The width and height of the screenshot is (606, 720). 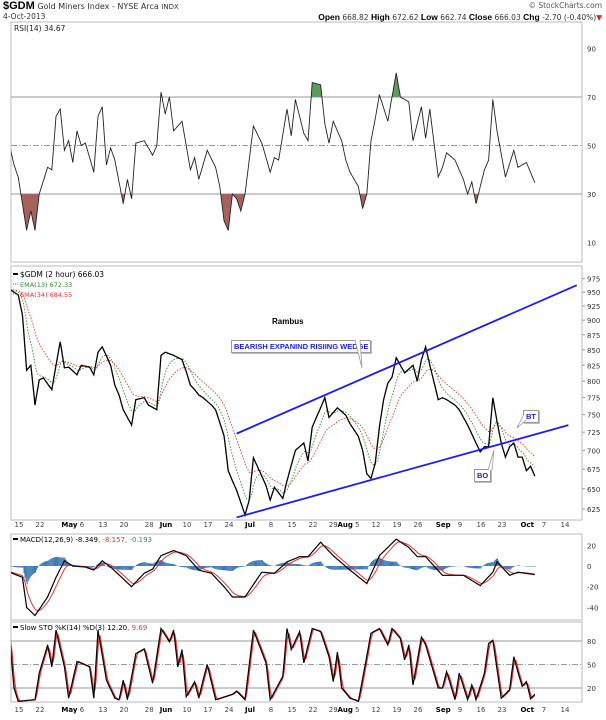 What do you see at coordinates (229, 710) in the screenshot?
I see `x-tick-label: 24` at bounding box center [229, 710].